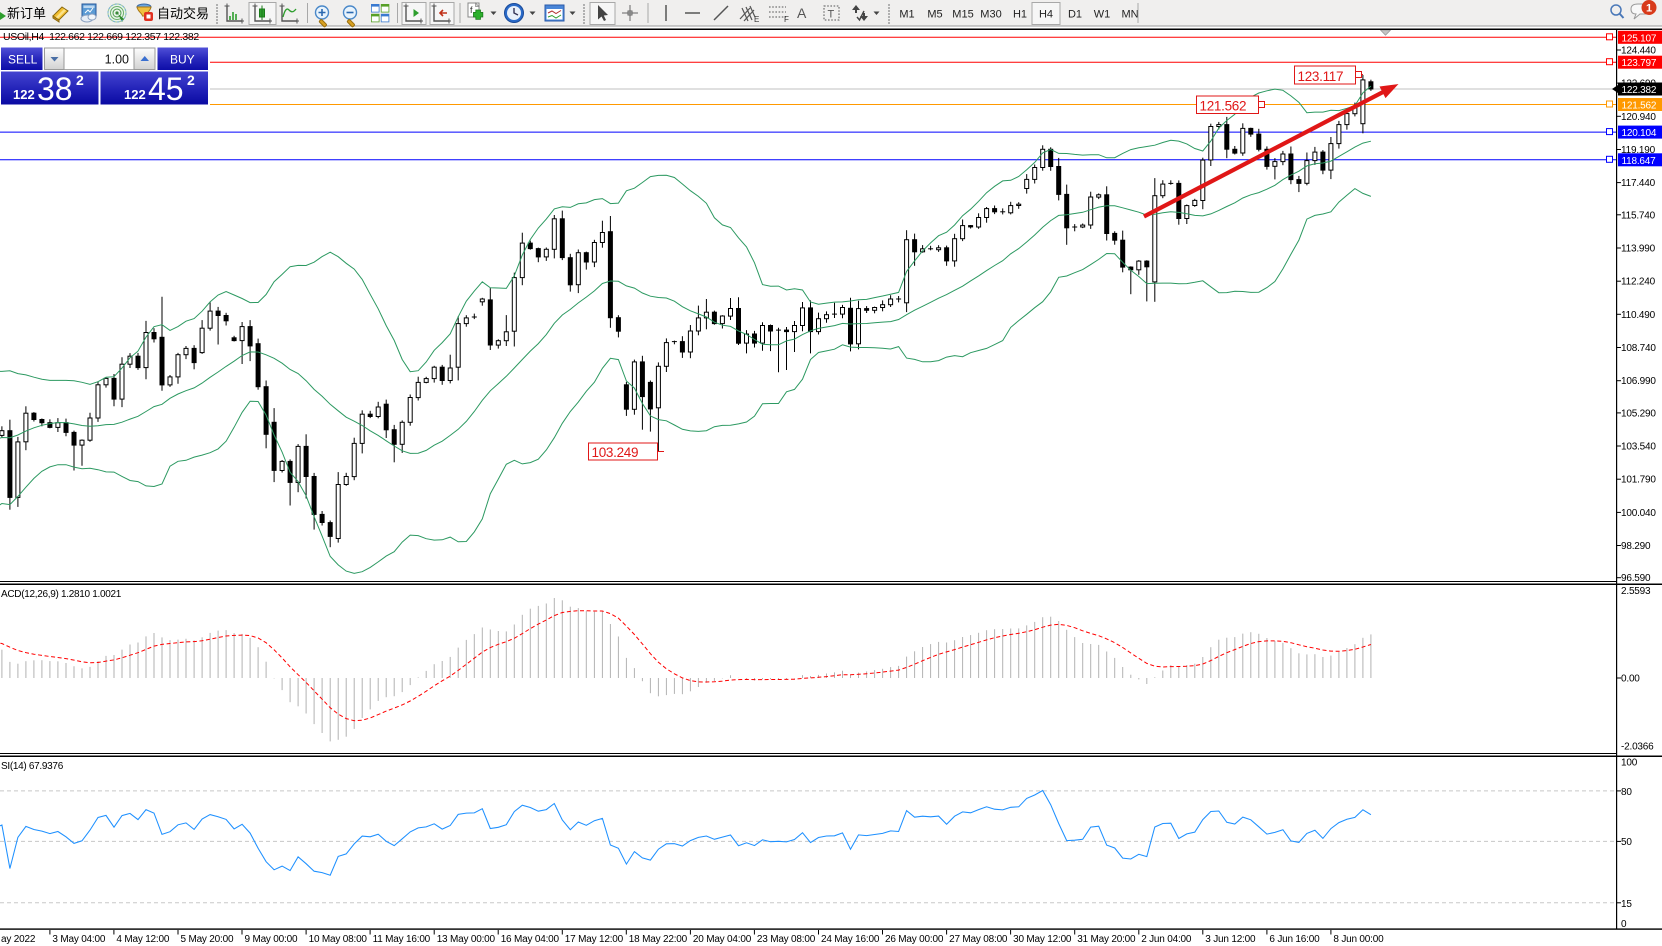 The height and width of the screenshot is (946, 1662). What do you see at coordinates (142, 939) in the screenshot?
I see `svg-text: 4 May 12:00` at bounding box center [142, 939].